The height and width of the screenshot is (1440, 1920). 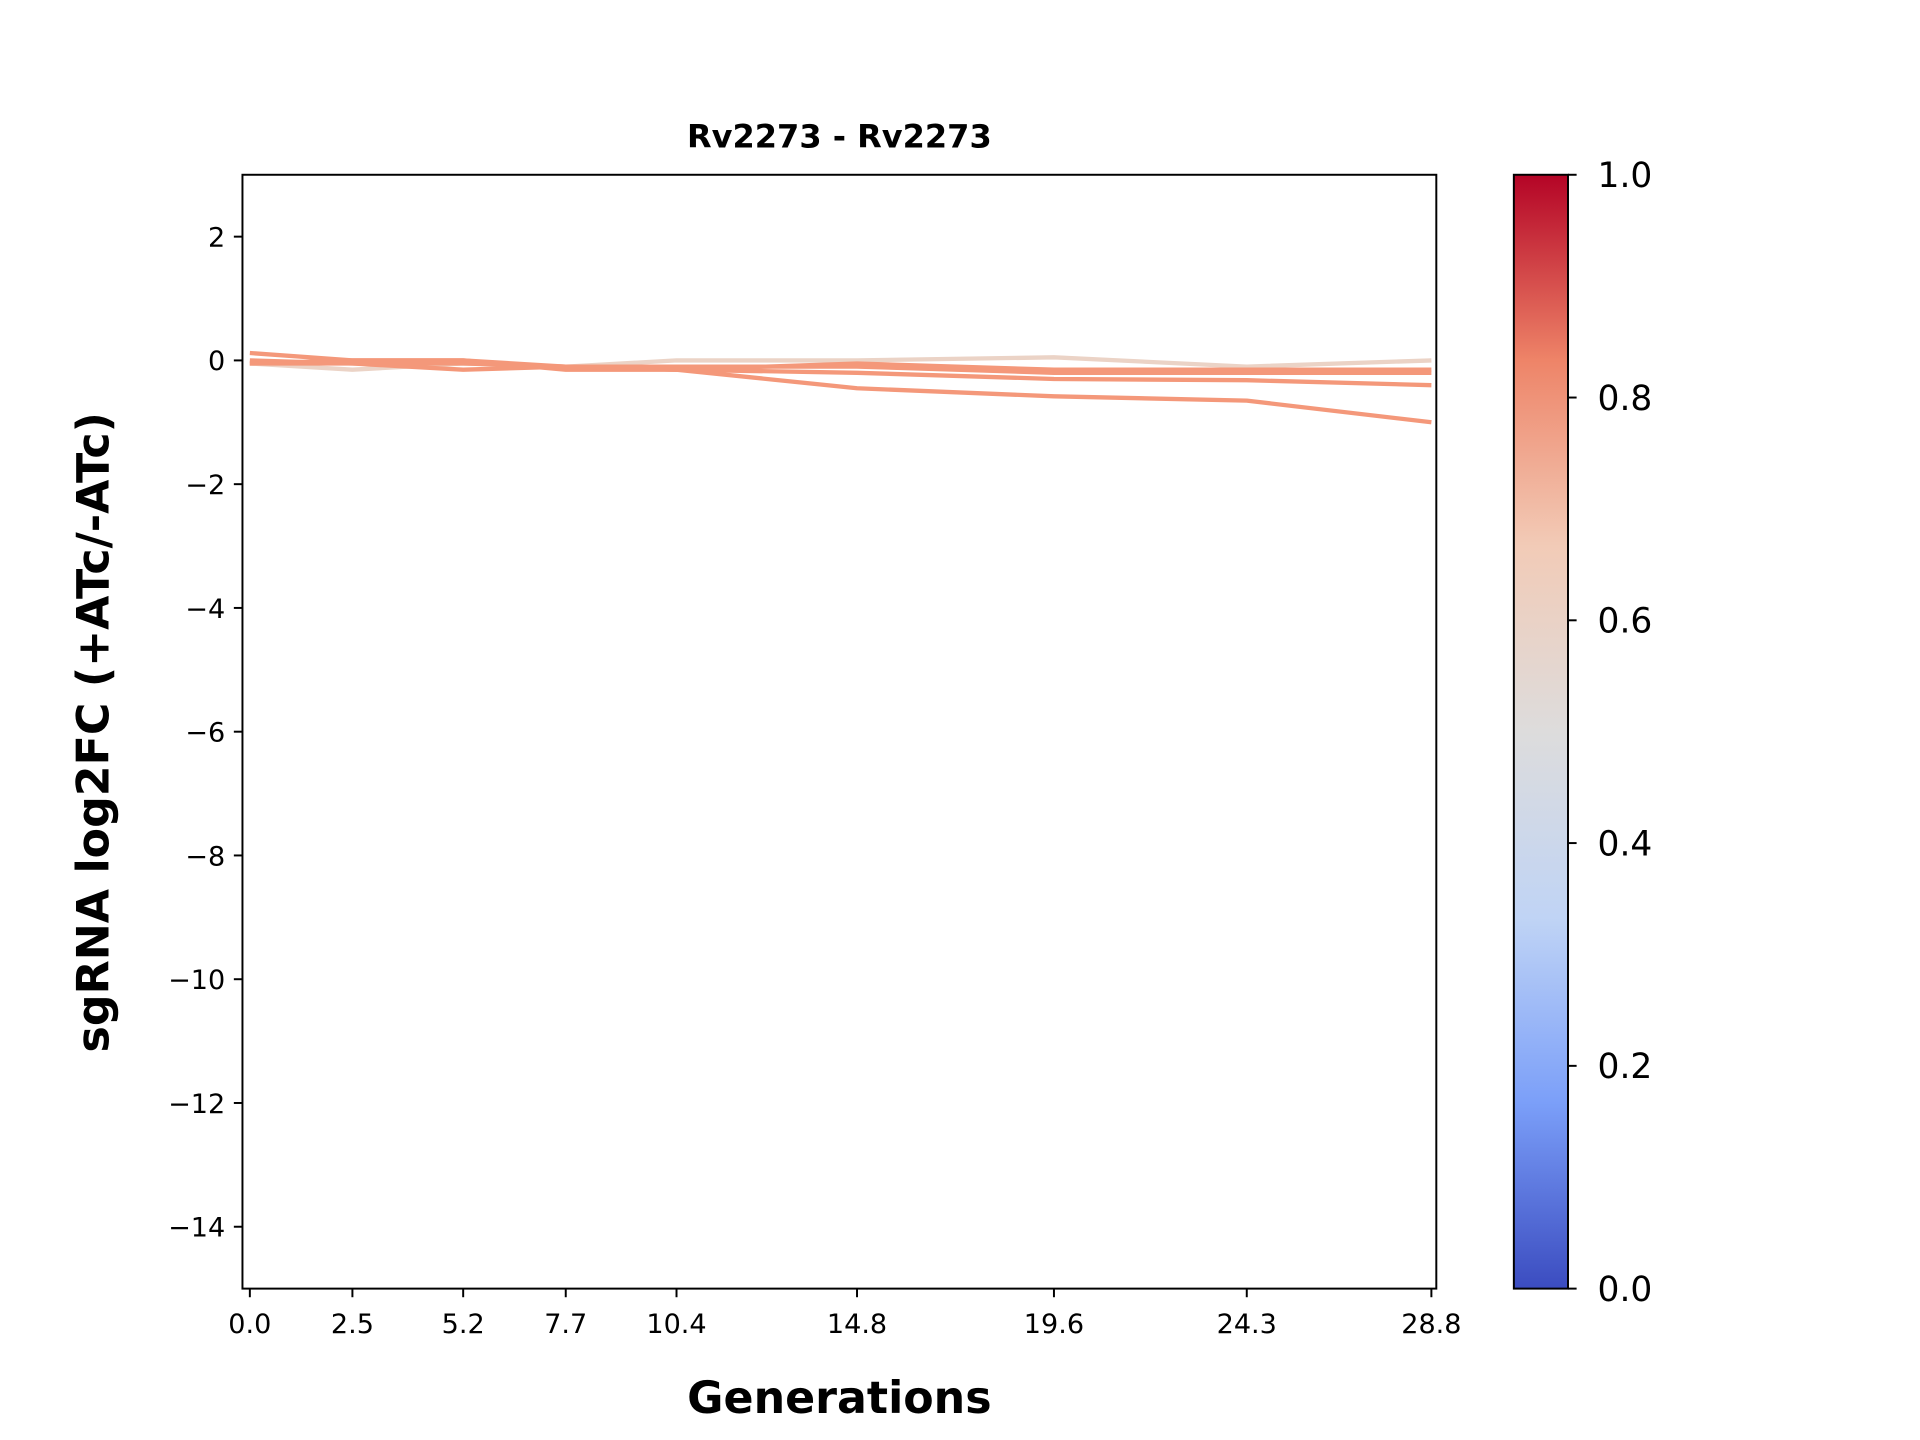 I want to click on y-tick-label: −4, so click(x=205, y=609).